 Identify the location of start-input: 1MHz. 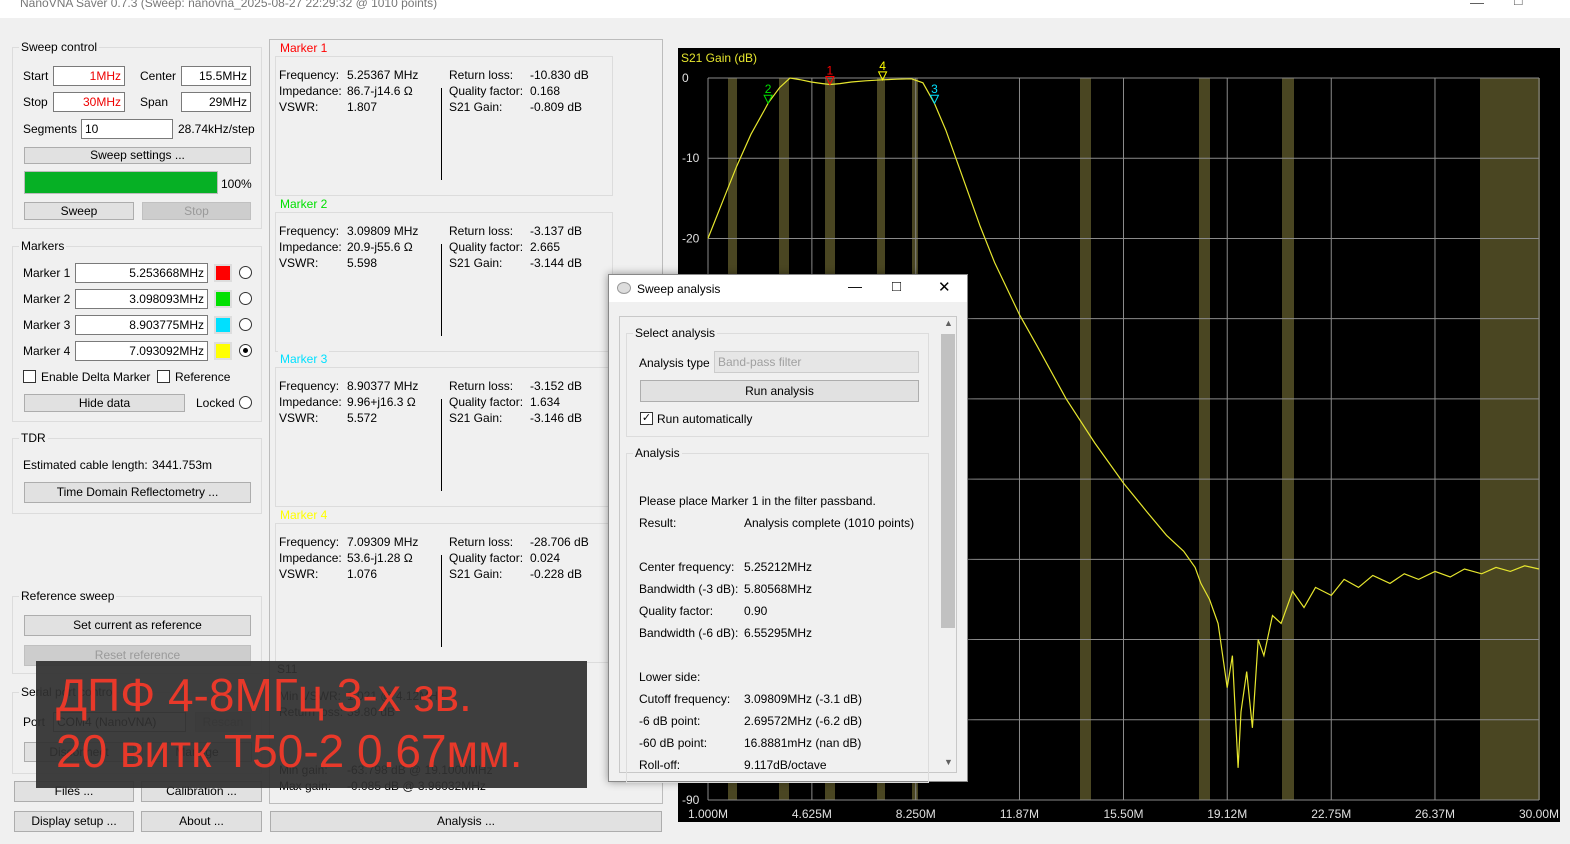
(89, 76).